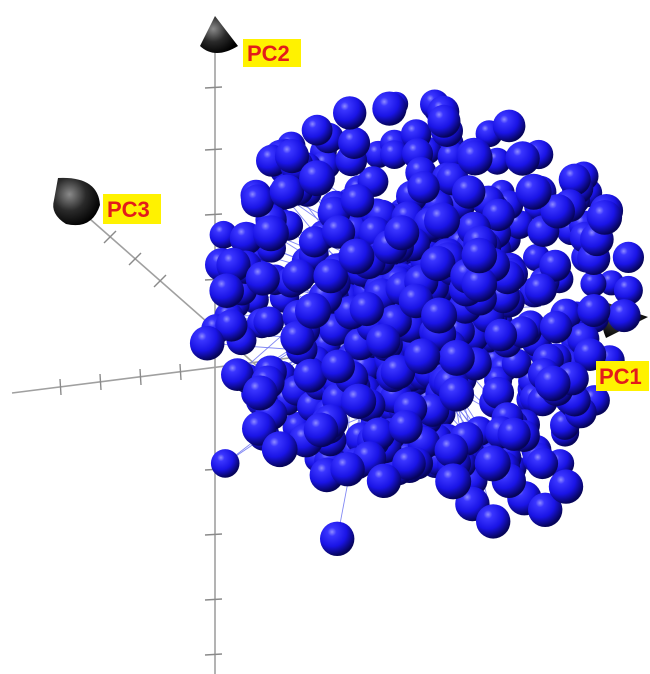 Image resolution: width=650 pixels, height=674 pixels. What do you see at coordinates (128, 209) in the screenshot?
I see `pc3-axis-label-text: PC3` at bounding box center [128, 209].